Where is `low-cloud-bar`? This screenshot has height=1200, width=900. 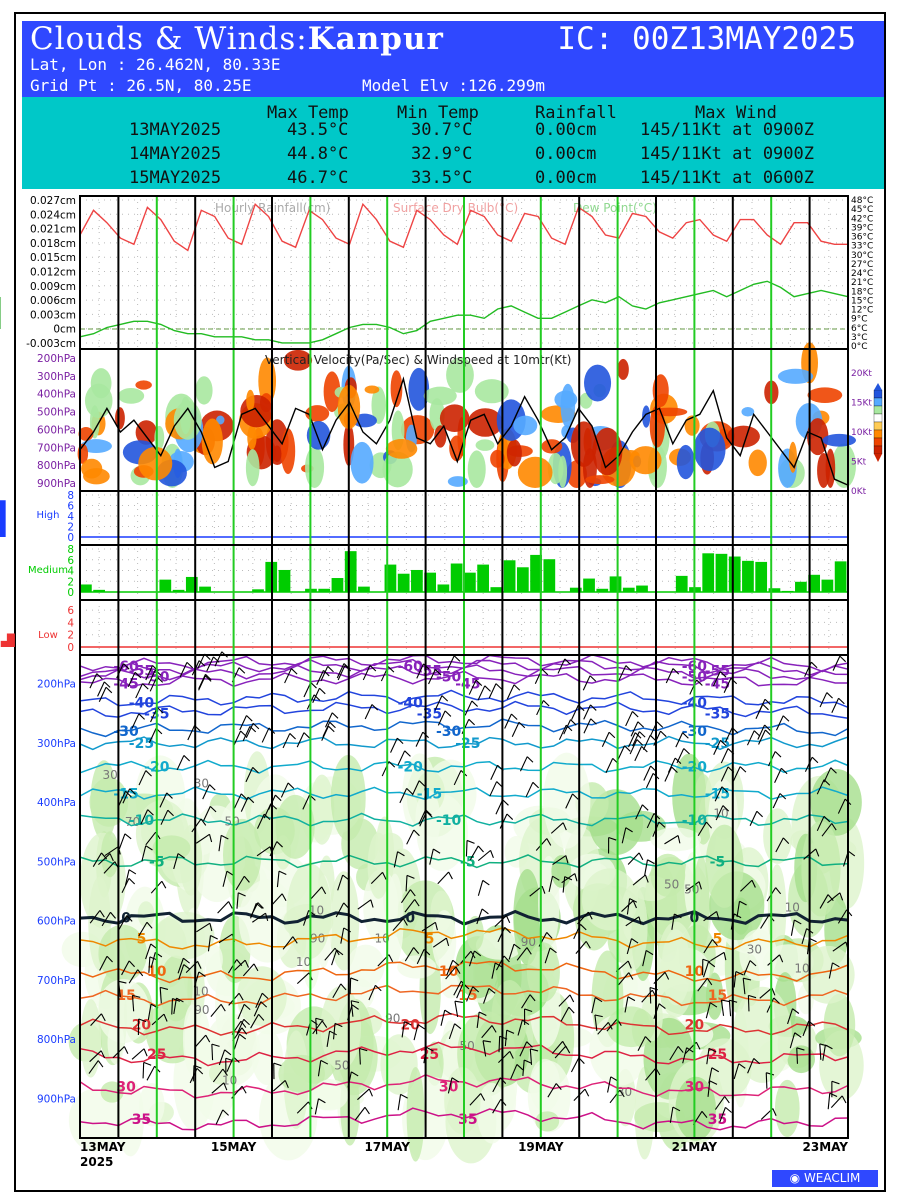 low-cloud-bar is located at coordinates (10, 640).